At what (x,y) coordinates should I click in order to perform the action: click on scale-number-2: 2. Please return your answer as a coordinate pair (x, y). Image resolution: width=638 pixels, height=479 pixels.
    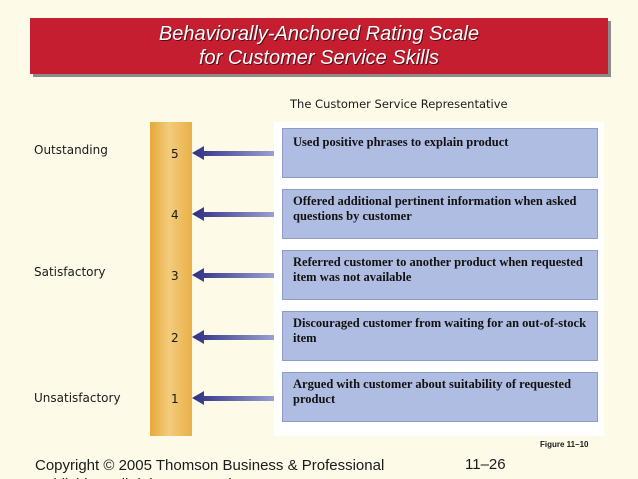
    Looking at the image, I should click on (175, 338).